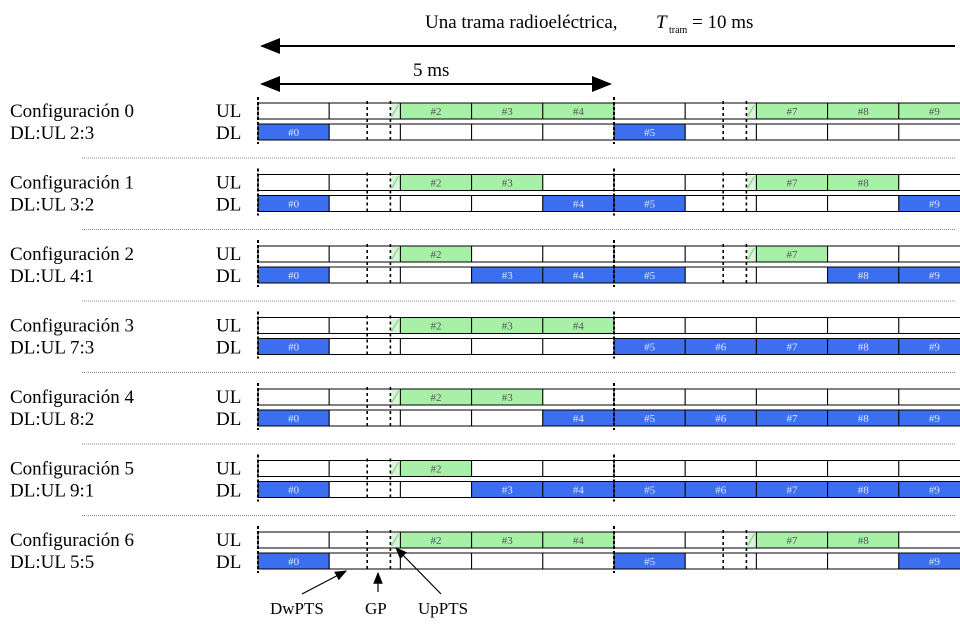  Describe the element at coordinates (521, 22) in the screenshot. I see `frame-label: Una trama radioeléctrica,` at that location.